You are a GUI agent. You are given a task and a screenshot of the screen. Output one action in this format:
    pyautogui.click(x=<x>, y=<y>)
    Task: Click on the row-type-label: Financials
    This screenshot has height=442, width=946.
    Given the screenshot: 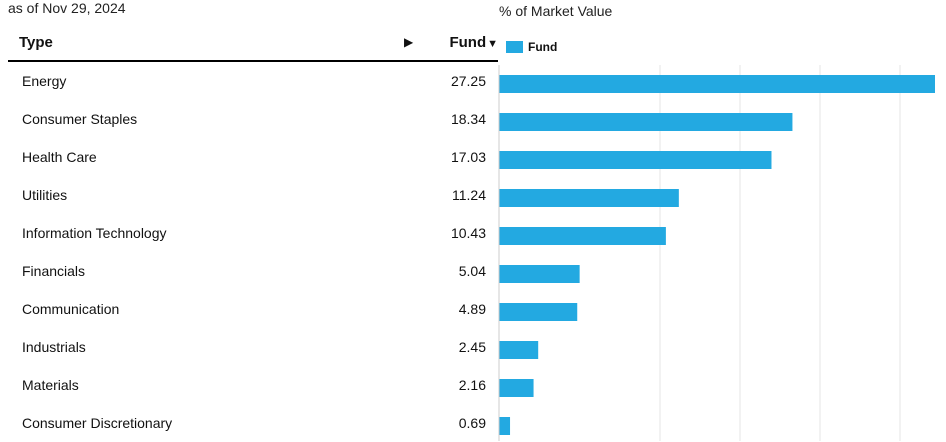 What is the action you would take?
    pyautogui.click(x=54, y=271)
    